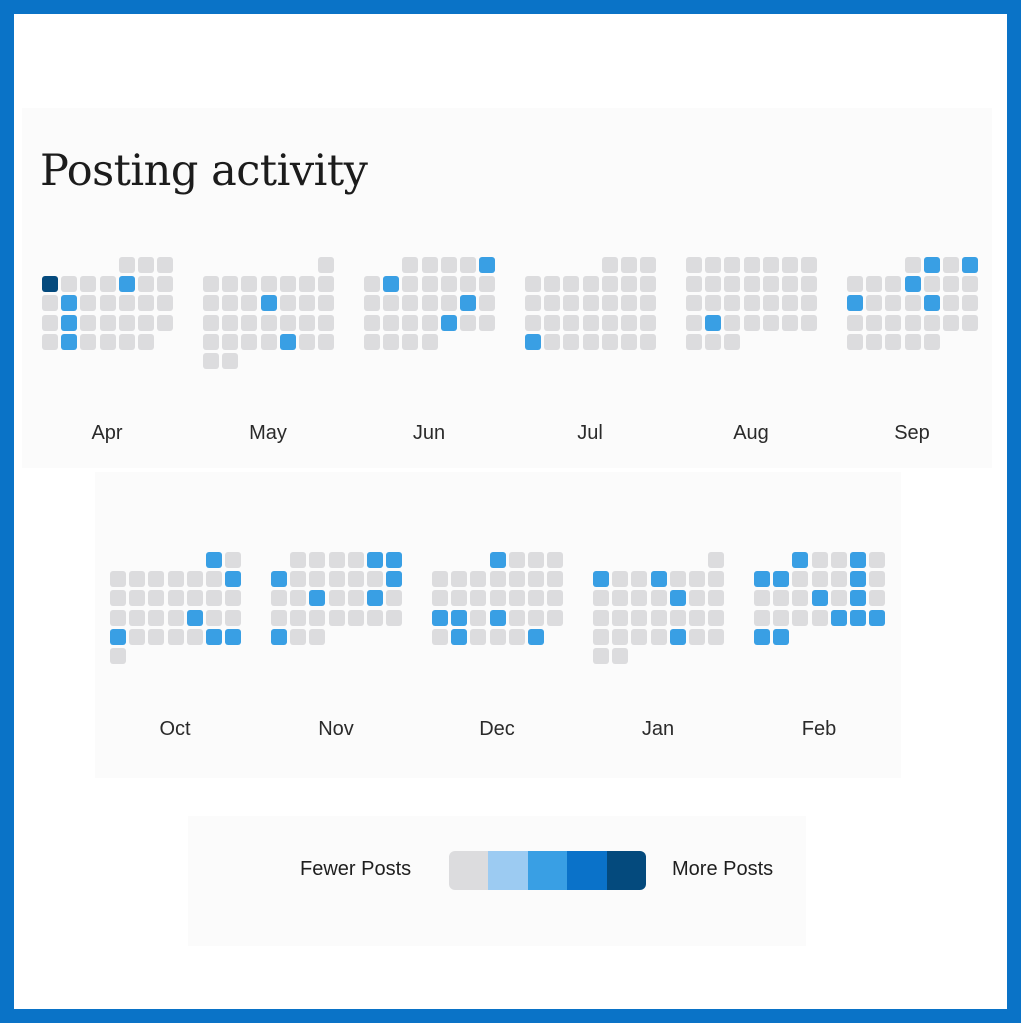  What do you see at coordinates (268, 433) in the screenshot?
I see `month-label-may: May` at bounding box center [268, 433].